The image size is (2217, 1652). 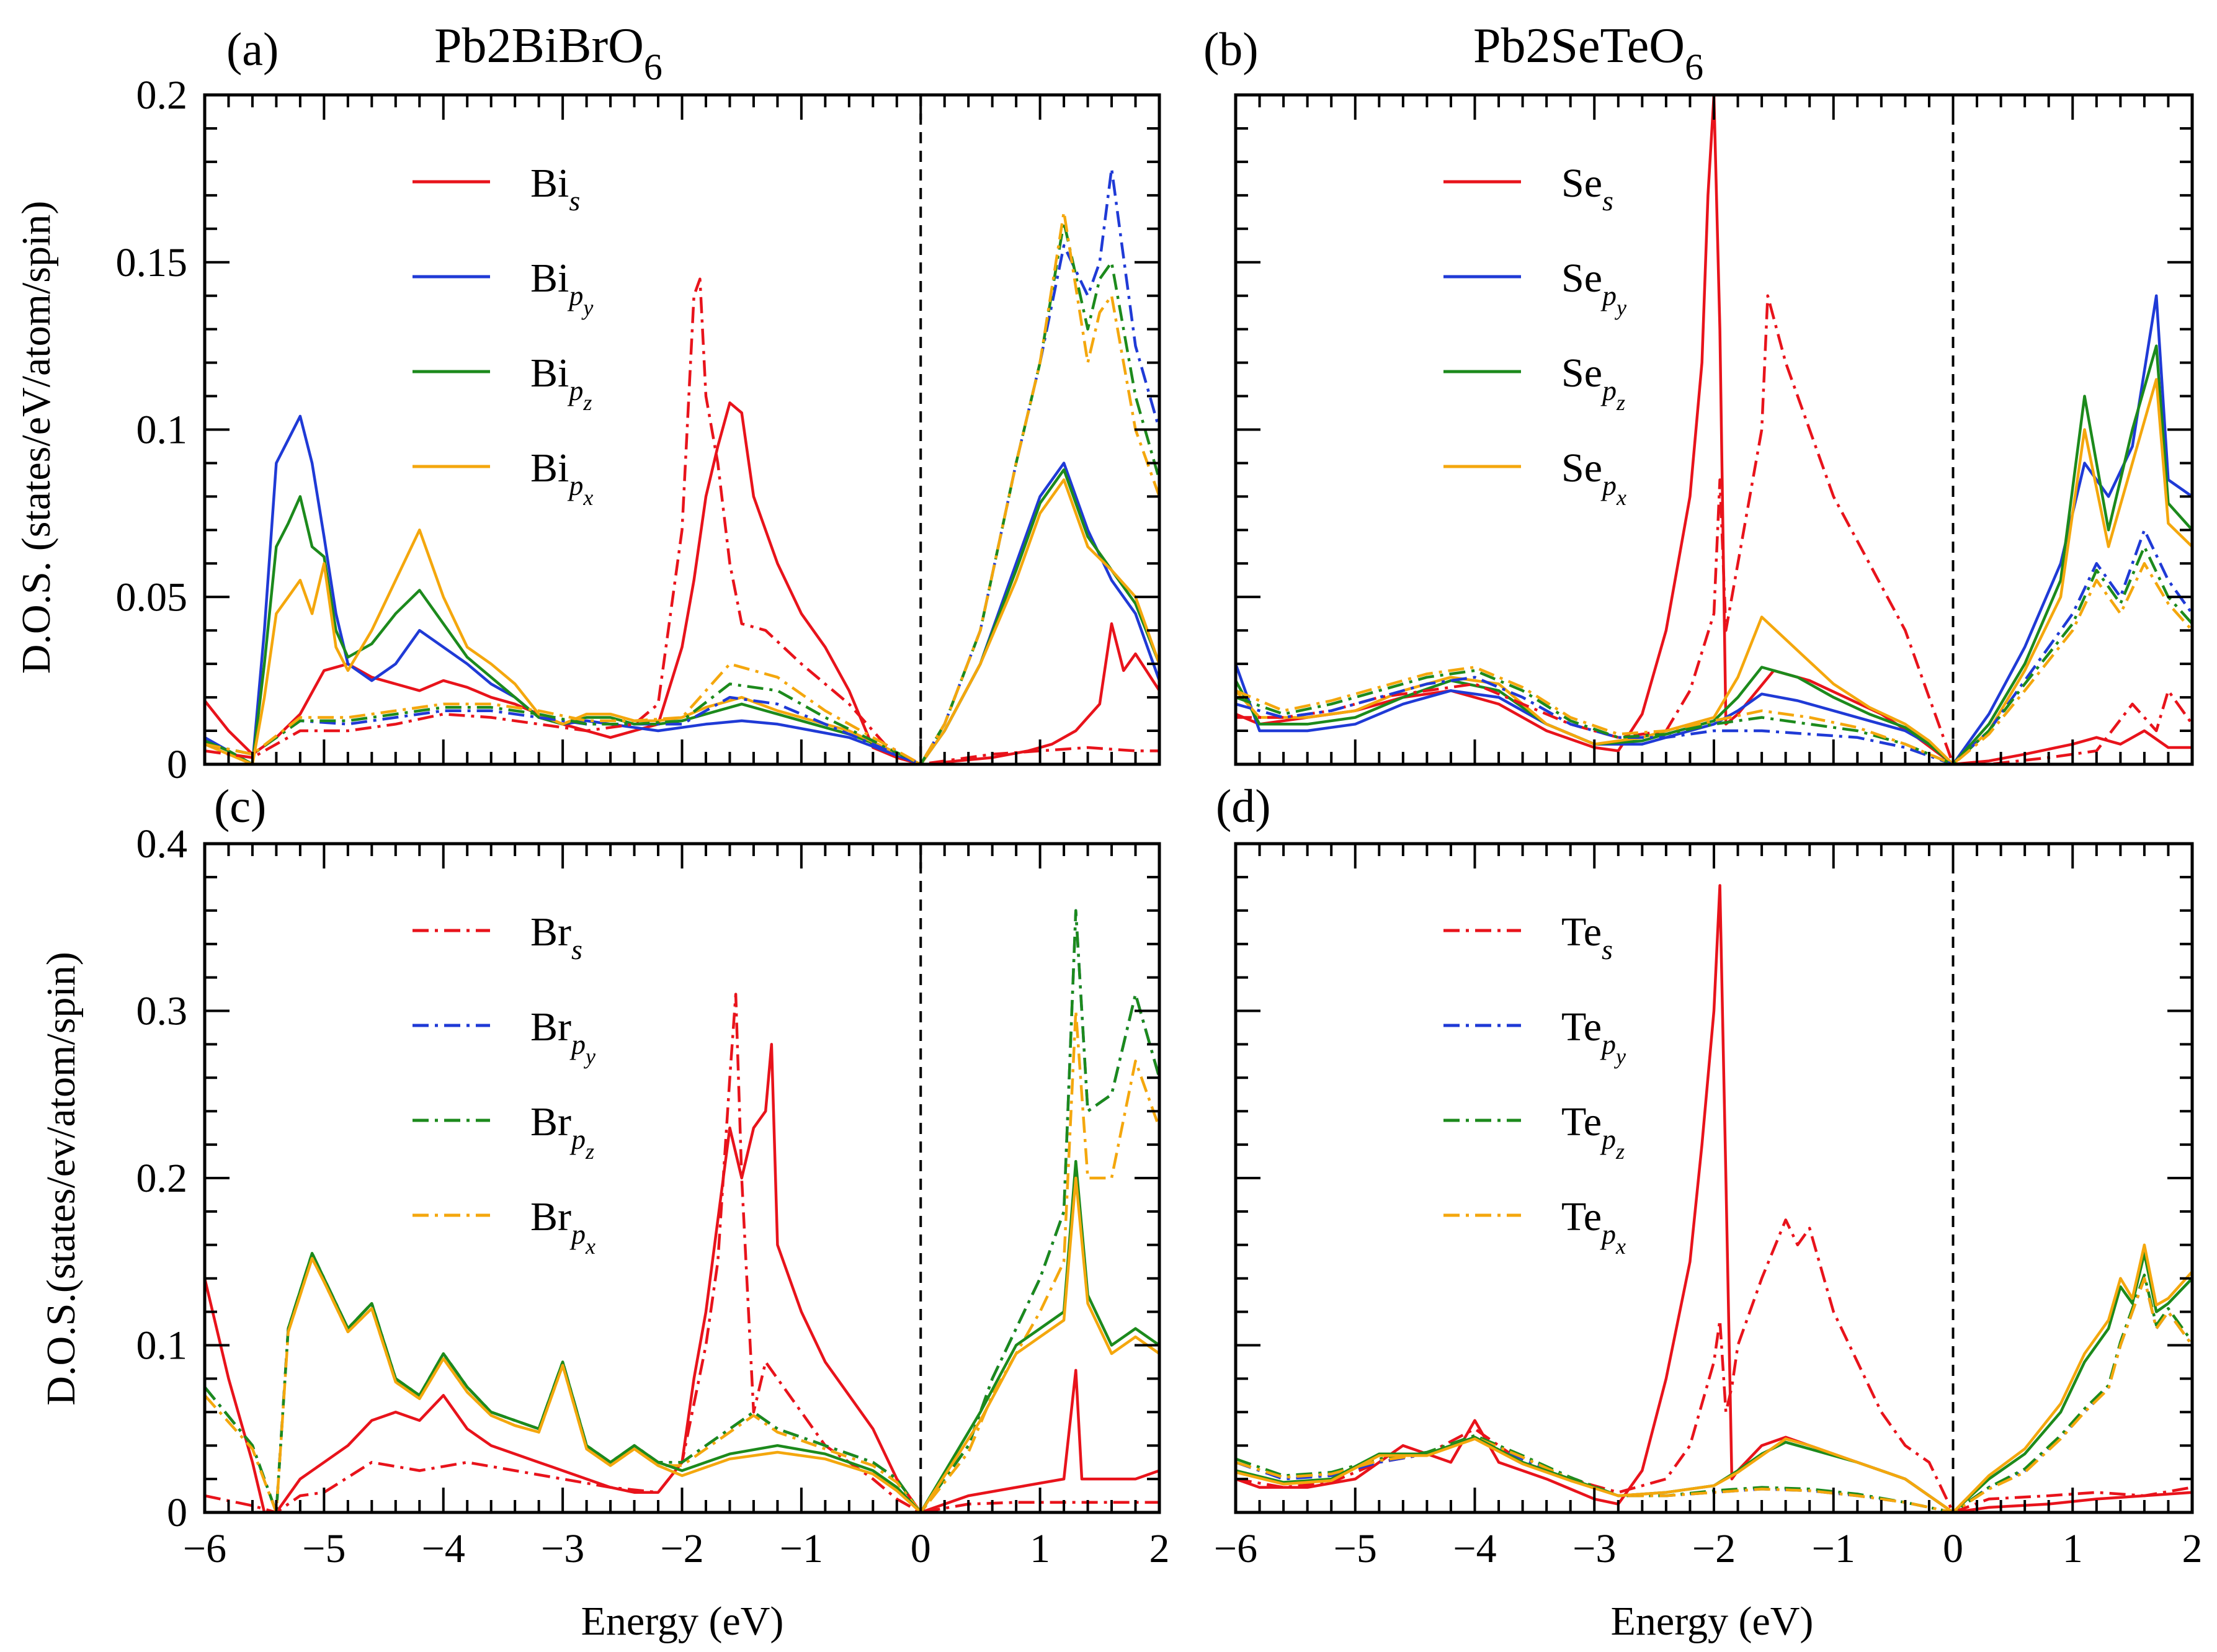 I want to click on legend: Tes Tepy Tepz Tepx, so click(x=1535, y=1084).